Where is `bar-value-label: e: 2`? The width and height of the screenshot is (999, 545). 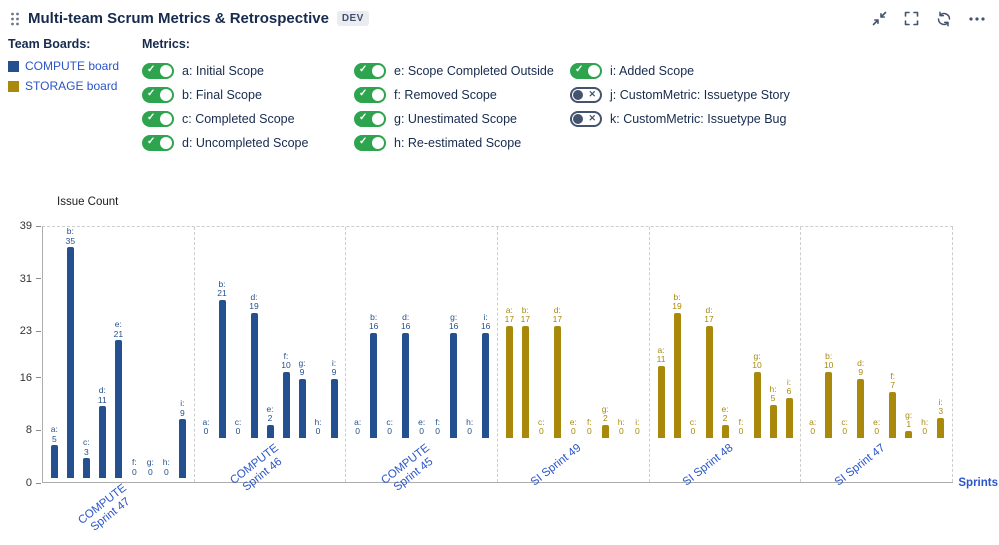 bar-value-label: e: 2 is located at coordinates (725, 413).